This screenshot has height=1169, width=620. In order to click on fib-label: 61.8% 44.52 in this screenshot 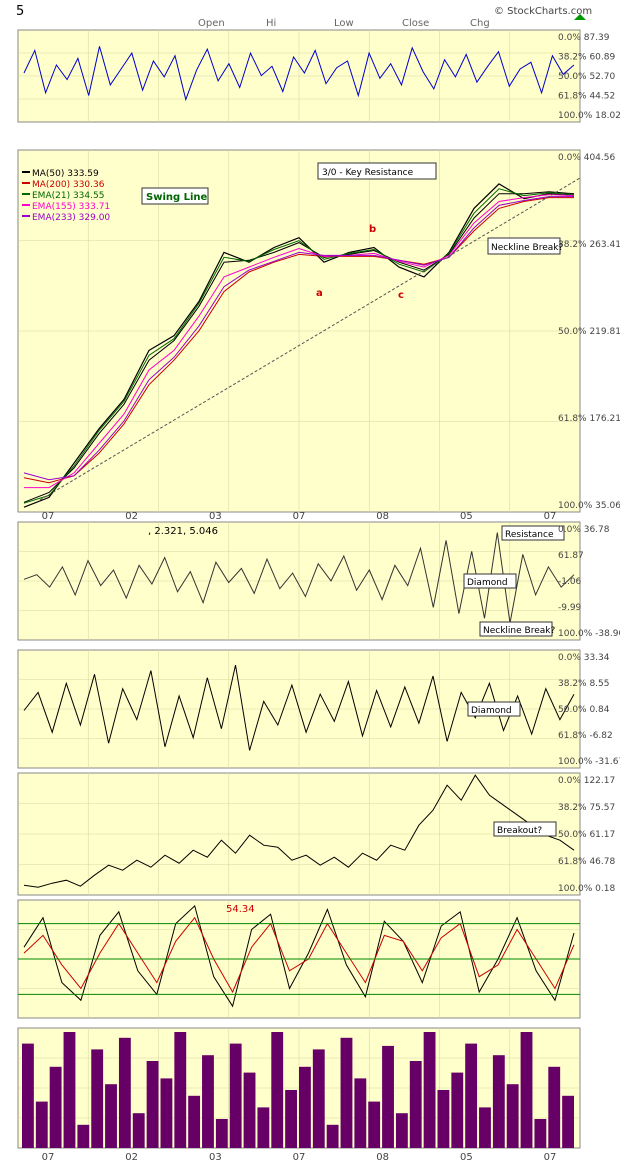, I will do `click(586, 97)`.